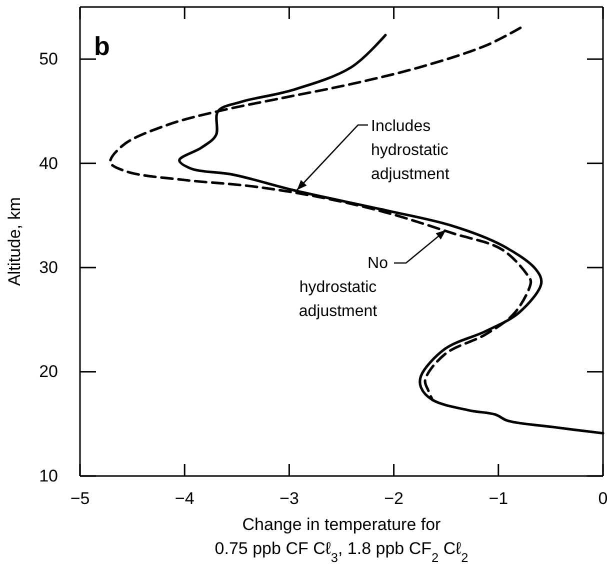 The height and width of the screenshot is (568, 607). I want to click on y-tick-label: 10, so click(48, 476).